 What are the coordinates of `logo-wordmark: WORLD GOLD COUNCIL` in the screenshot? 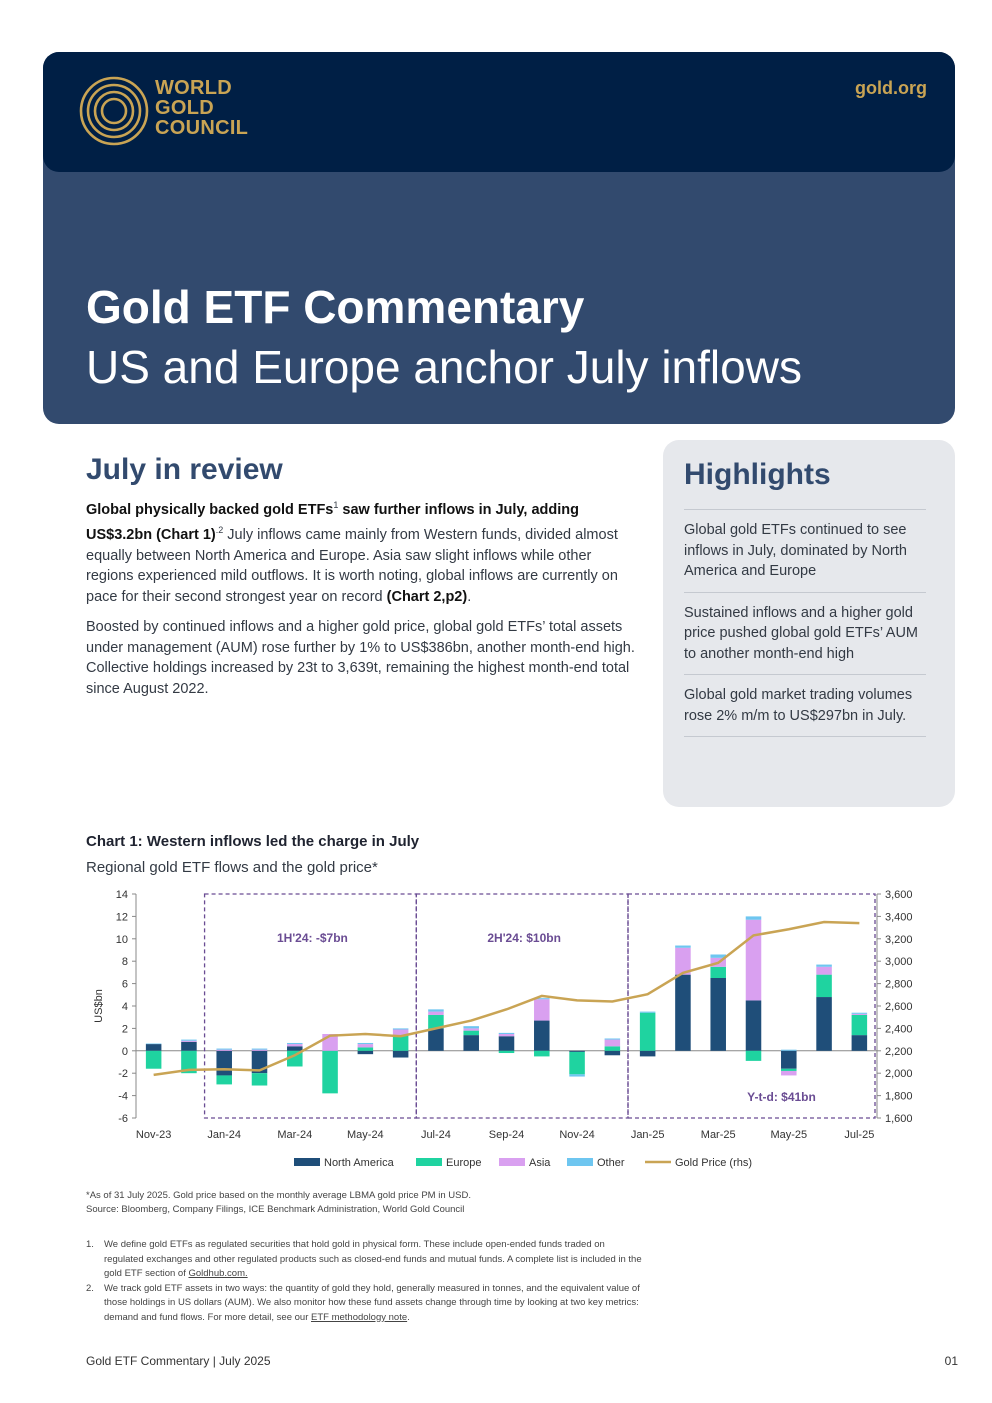 It's located at (201, 108).